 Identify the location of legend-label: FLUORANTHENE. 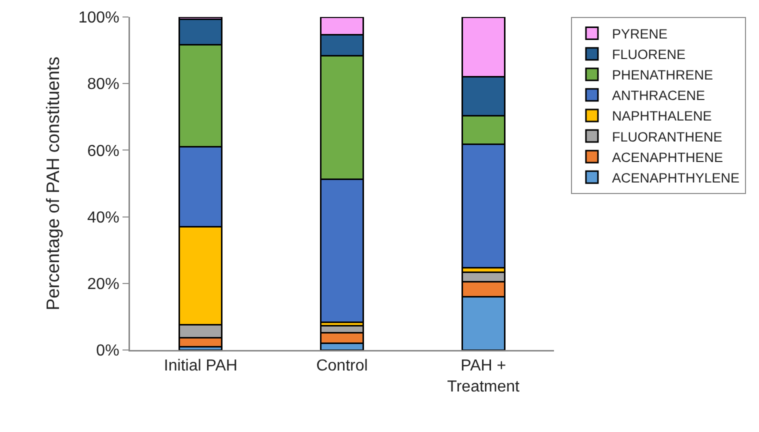
(667, 136).